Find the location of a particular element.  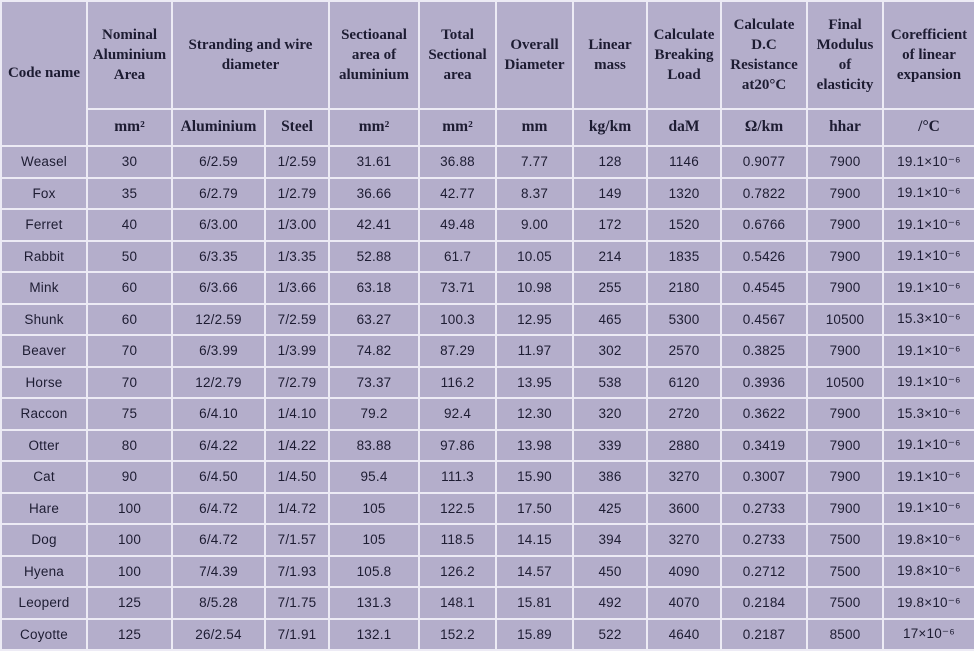

data-cell: 255 is located at coordinates (610, 288).